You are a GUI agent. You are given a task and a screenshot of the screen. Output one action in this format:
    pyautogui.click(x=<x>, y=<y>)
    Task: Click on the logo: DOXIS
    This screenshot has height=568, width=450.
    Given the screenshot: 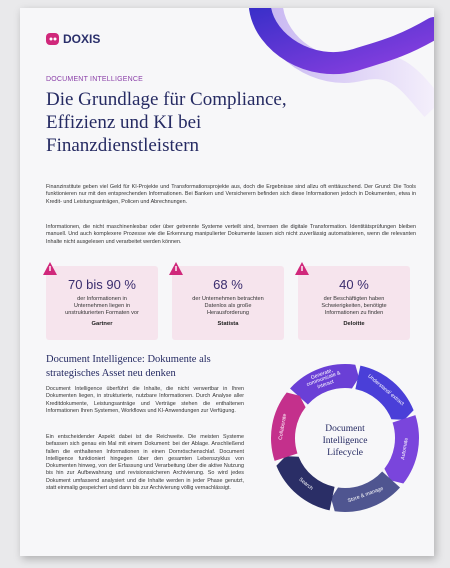 What is the action you would take?
    pyautogui.click(x=82, y=39)
    